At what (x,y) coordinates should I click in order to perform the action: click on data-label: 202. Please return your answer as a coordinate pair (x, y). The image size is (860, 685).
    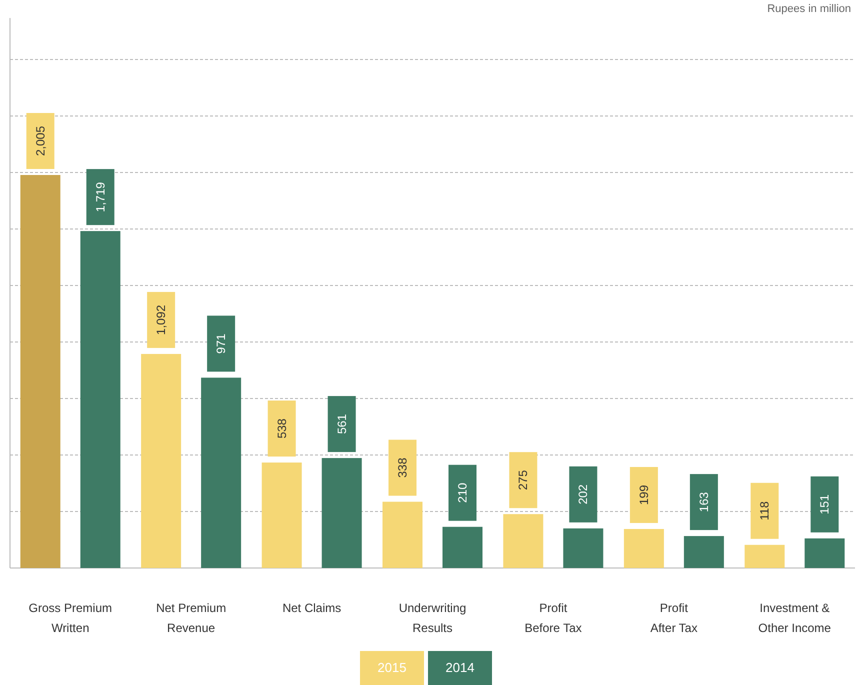
    Looking at the image, I should click on (583, 494).